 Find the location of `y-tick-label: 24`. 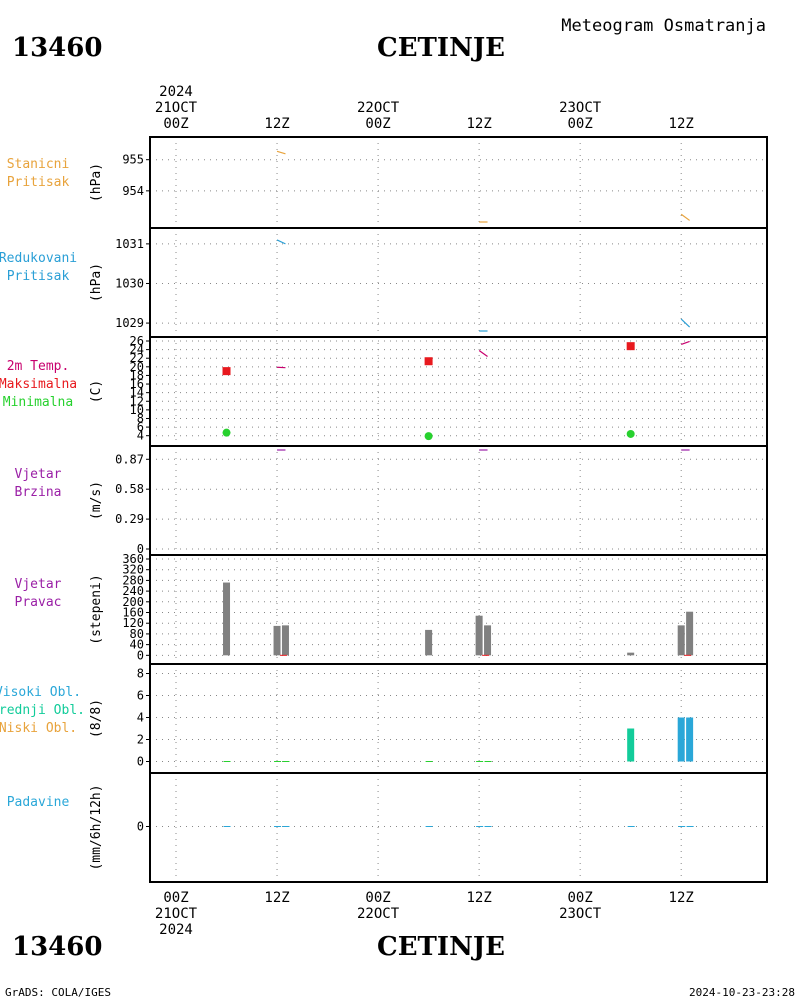

y-tick-label: 24 is located at coordinates (137, 350).